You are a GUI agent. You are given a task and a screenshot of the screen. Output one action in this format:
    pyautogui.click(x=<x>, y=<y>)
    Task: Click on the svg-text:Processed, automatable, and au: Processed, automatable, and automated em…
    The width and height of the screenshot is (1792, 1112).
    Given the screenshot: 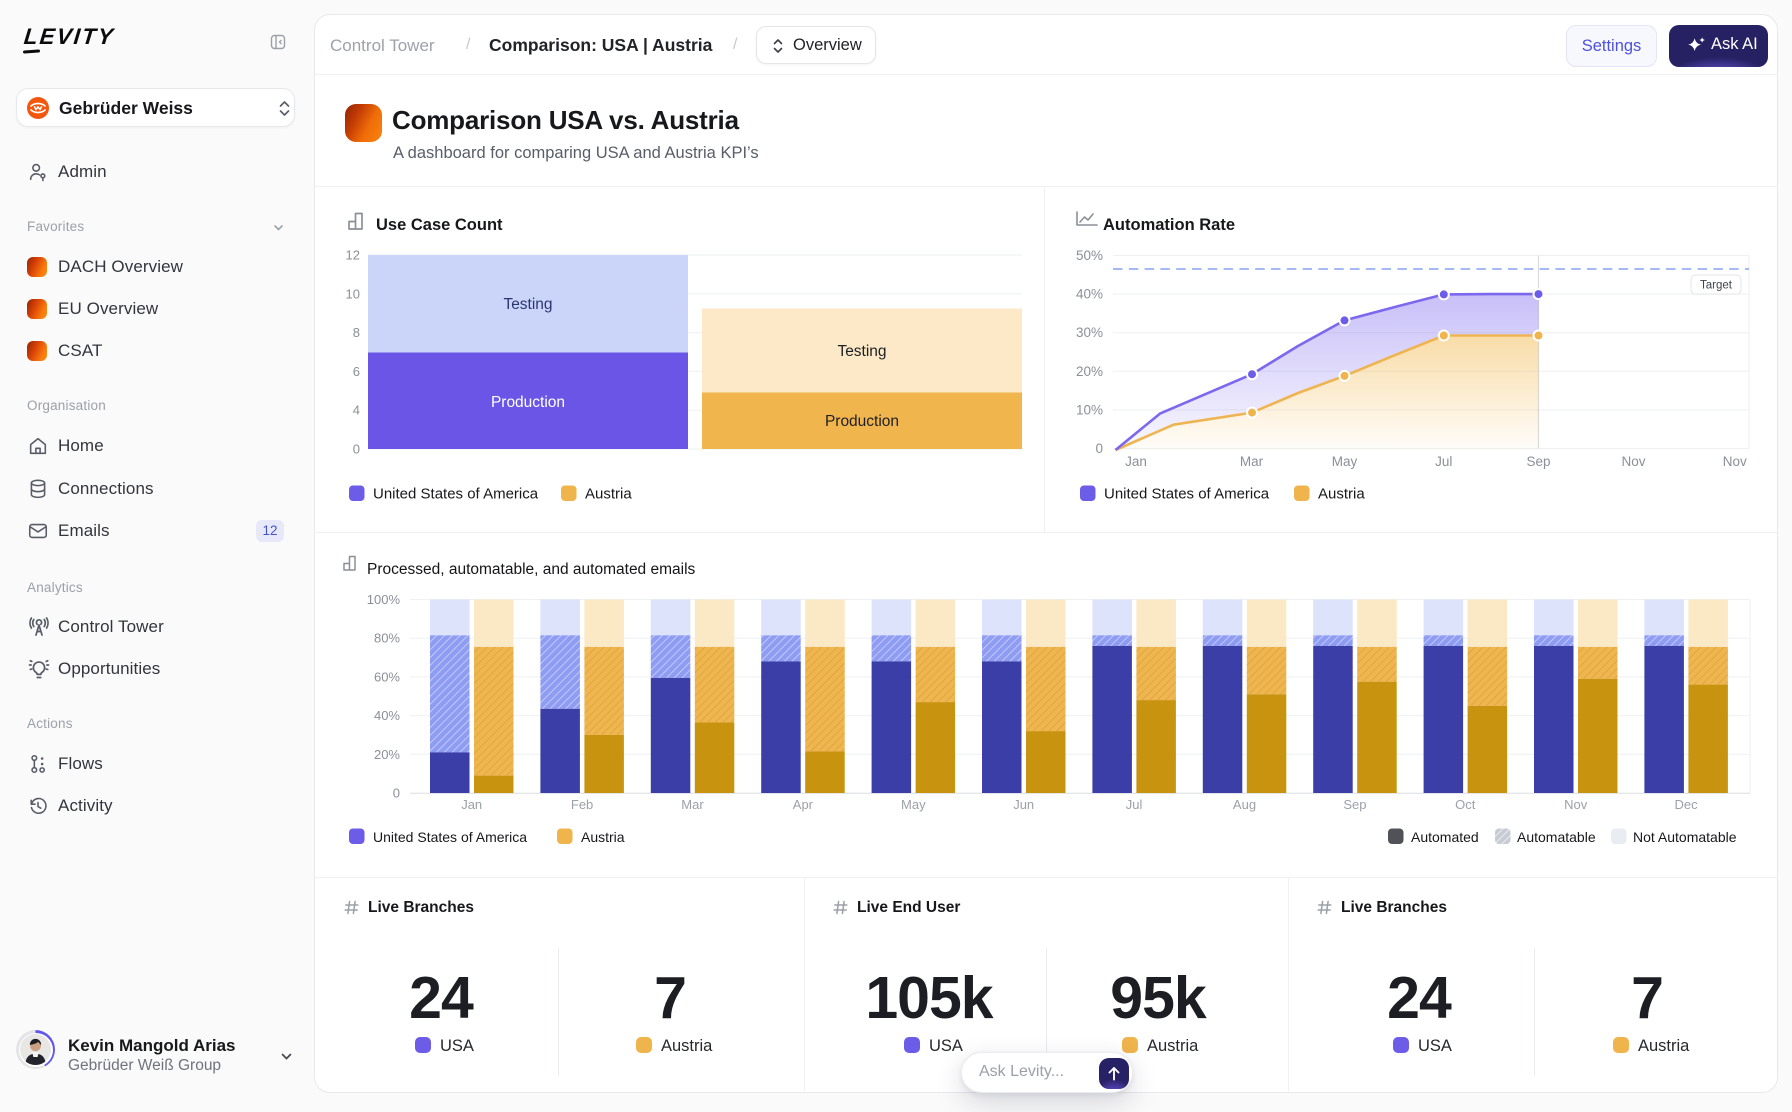 What is the action you would take?
    pyautogui.click(x=531, y=569)
    